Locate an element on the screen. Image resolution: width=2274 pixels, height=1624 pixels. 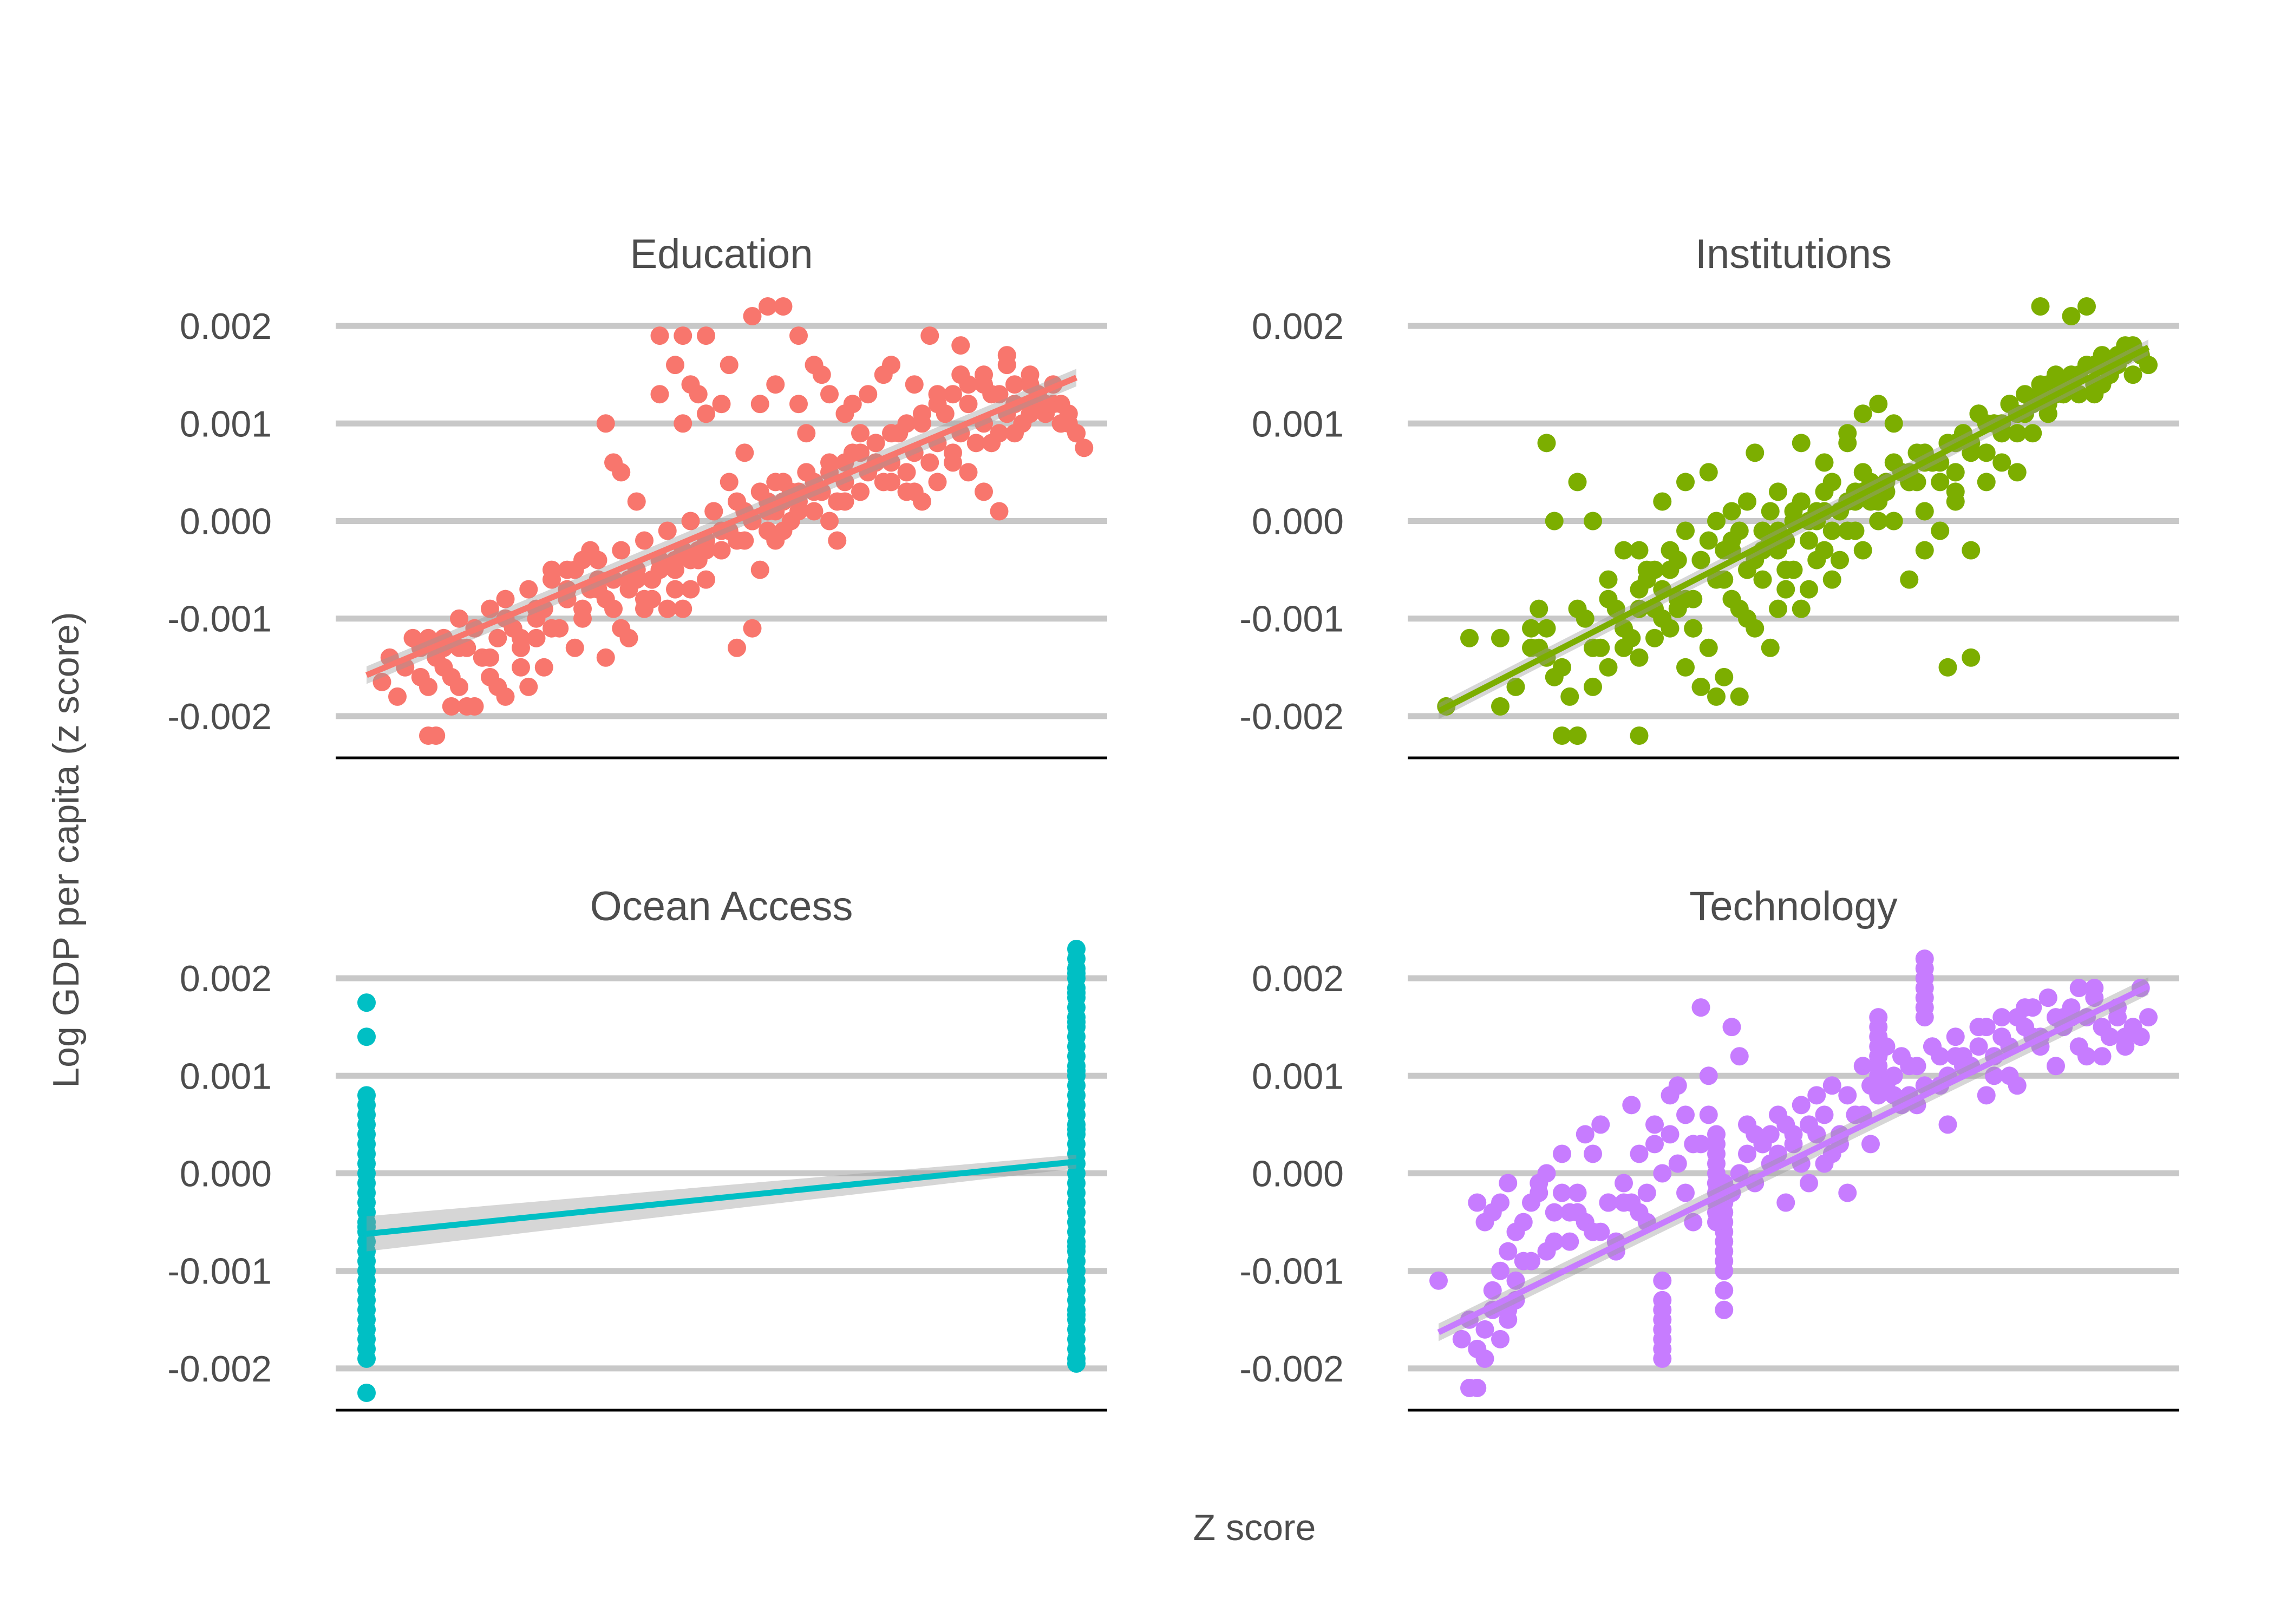
panel-title: Education is located at coordinates (722, 254).